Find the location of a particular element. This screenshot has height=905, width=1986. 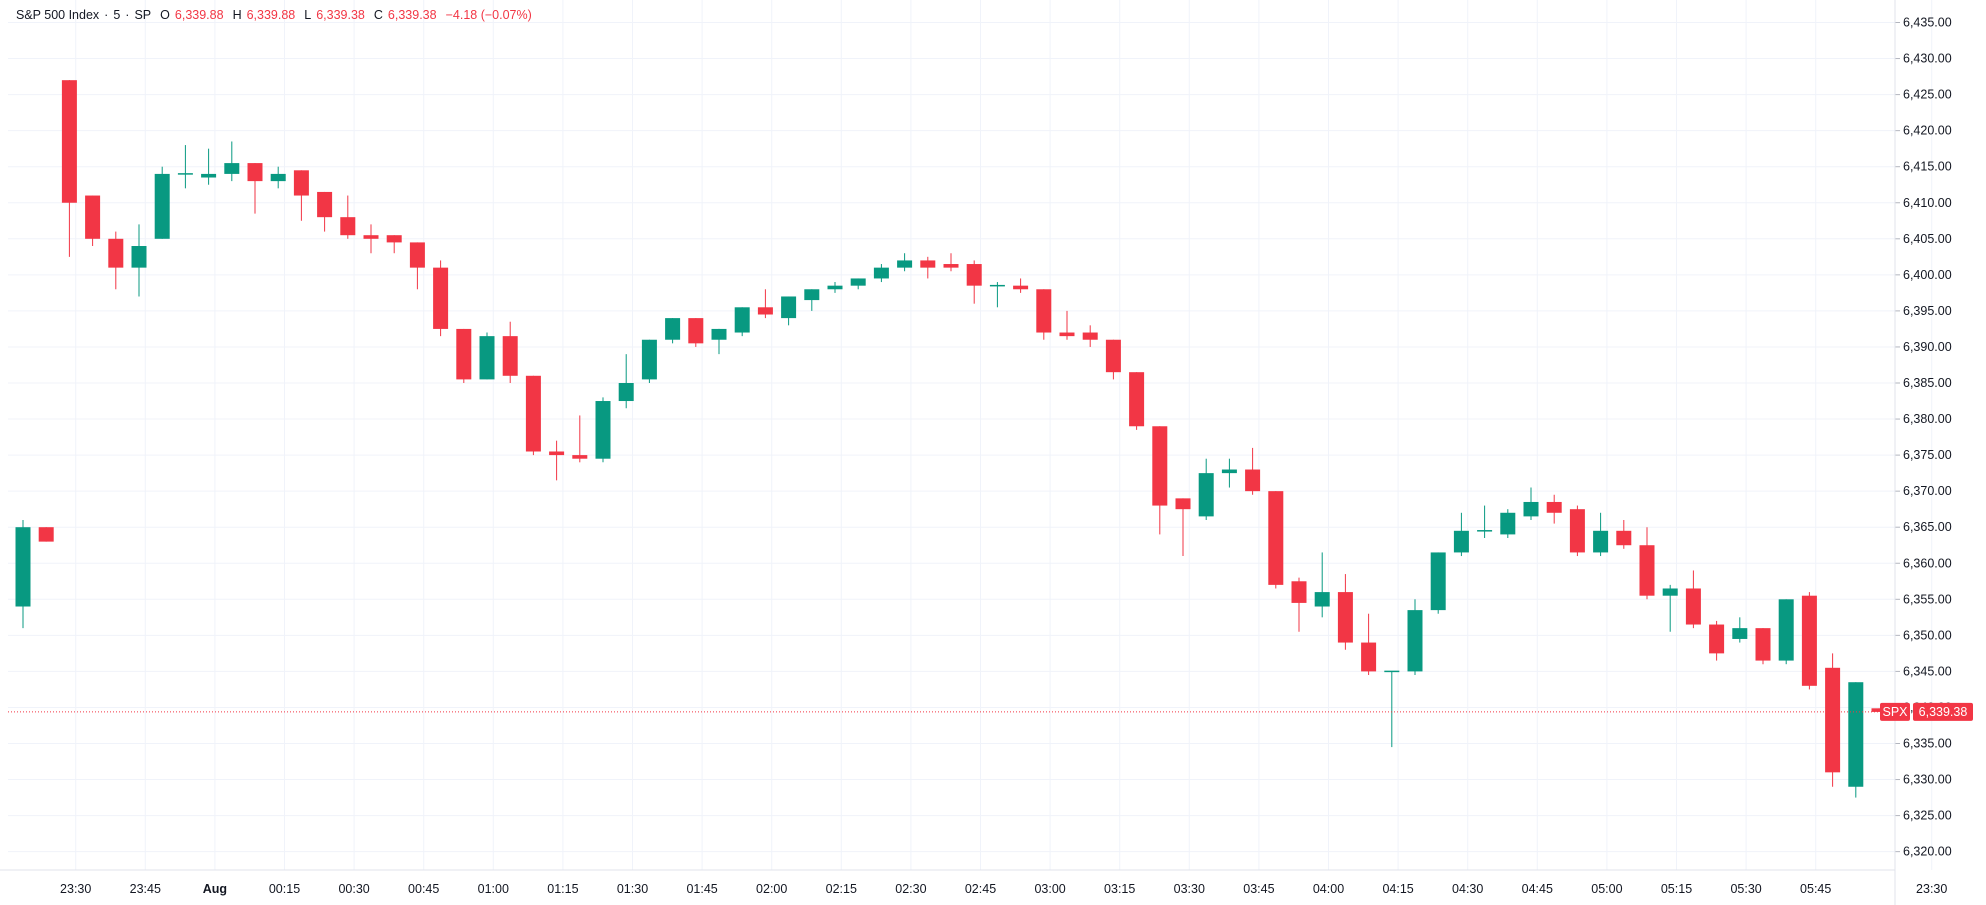

y-tick-label: 6,405.00 is located at coordinates (1927, 239).